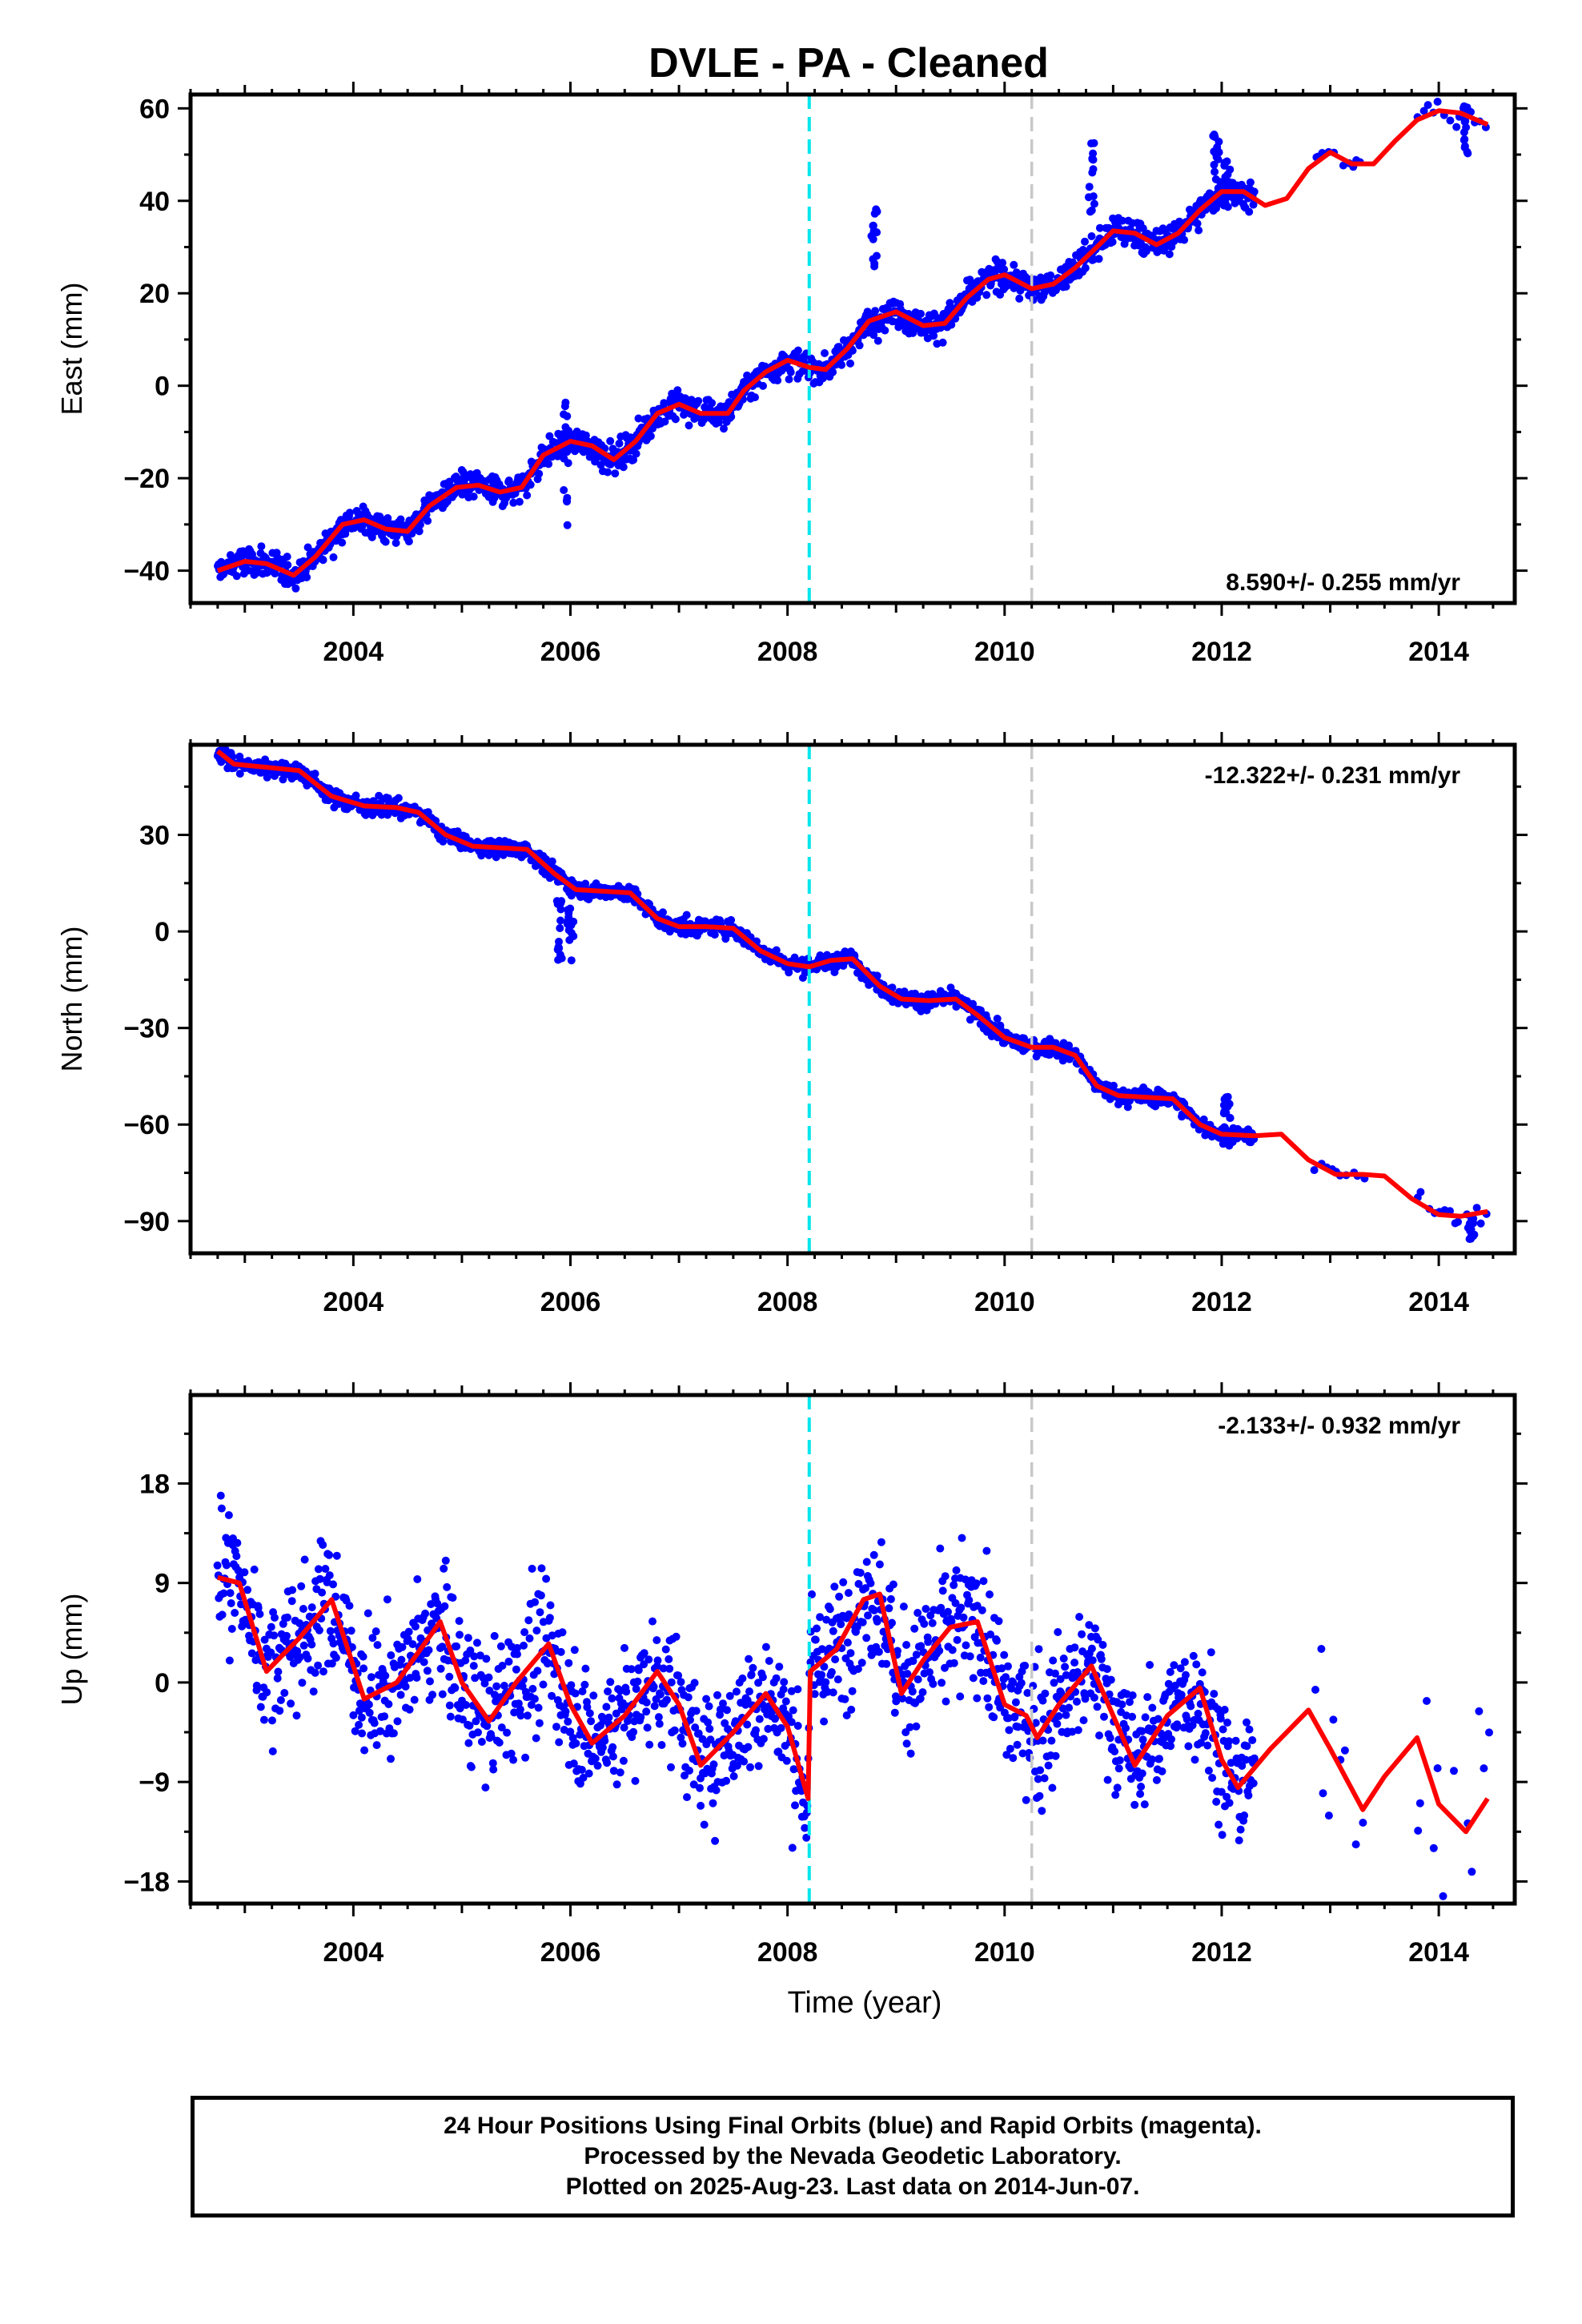  What do you see at coordinates (154, 836) in the screenshot?
I see `north-y-tick-label: 30` at bounding box center [154, 836].